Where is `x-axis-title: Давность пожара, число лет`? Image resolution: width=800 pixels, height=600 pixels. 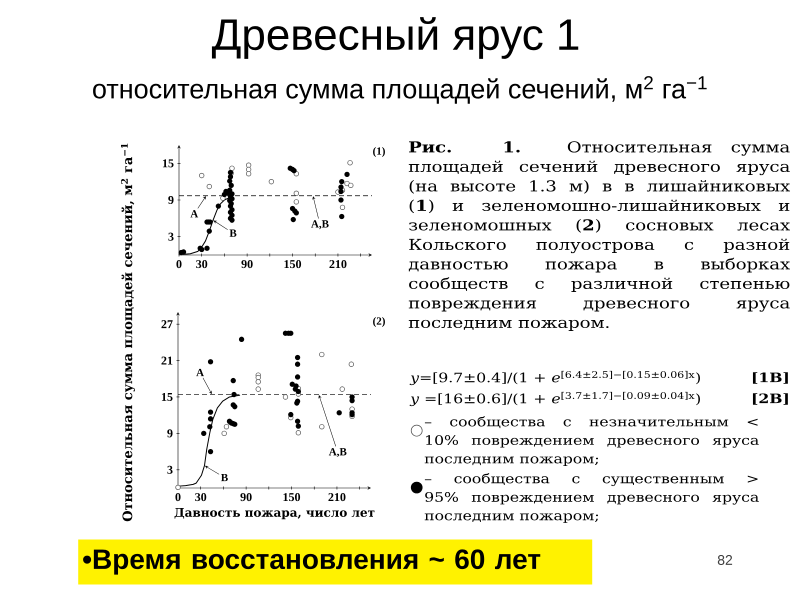 x-axis-title: Давность пожара, число лет is located at coordinates (274, 514).